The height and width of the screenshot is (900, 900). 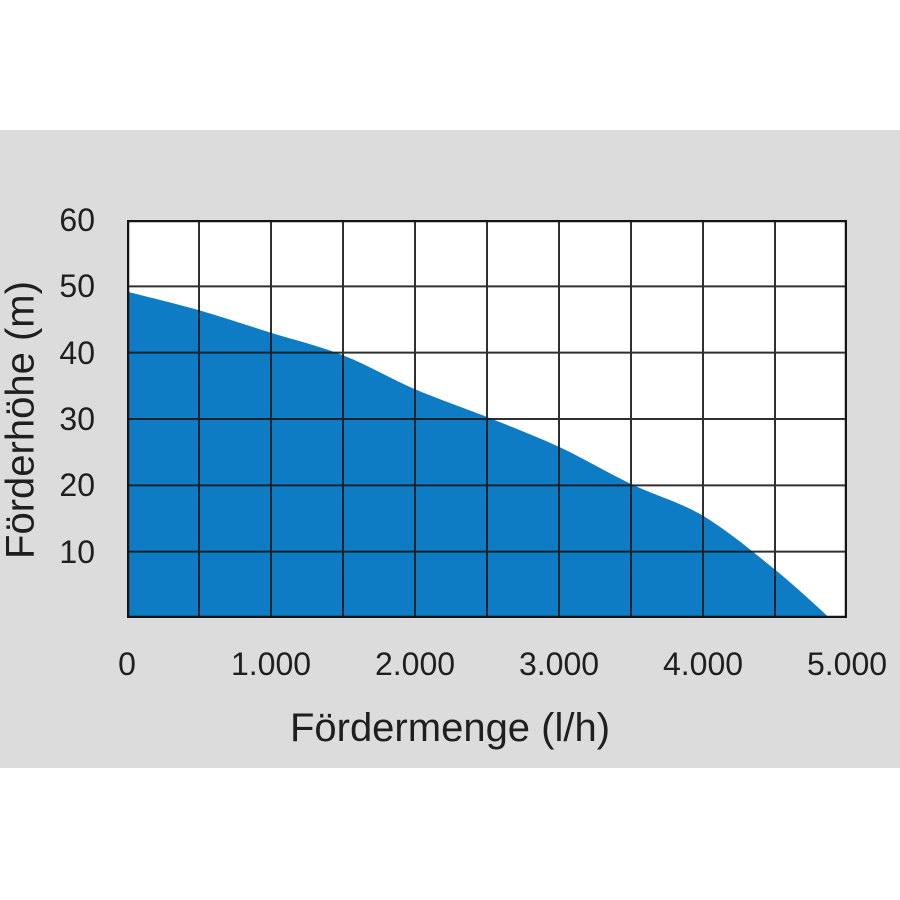 I want to click on y-axis-title: Förderhöhe (m), so click(x=21, y=420).